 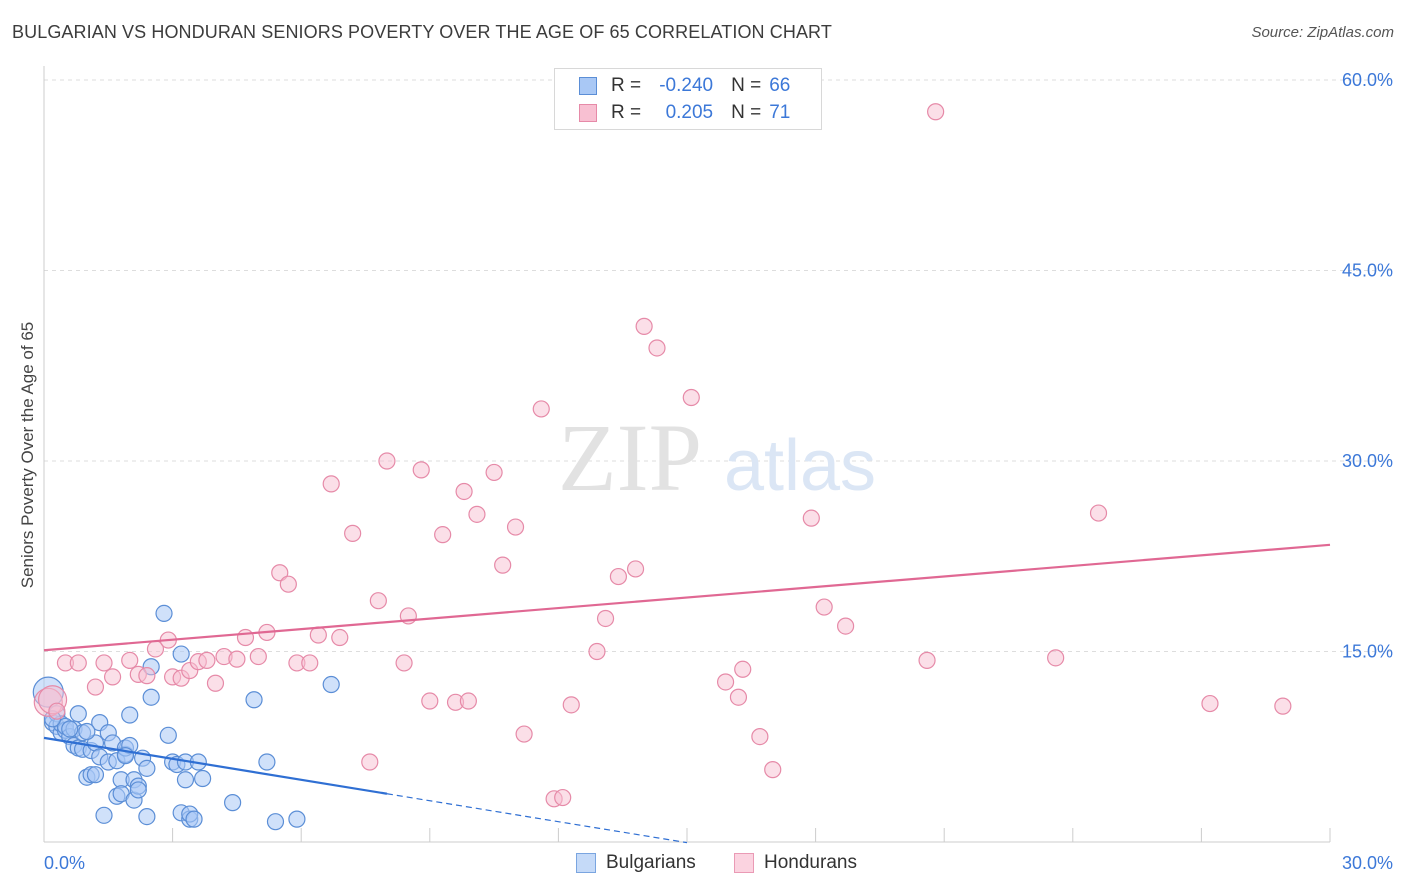 What do you see at coordinates (689, 112) in the screenshot?
I see `r-value: 0.205` at bounding box center [689, 112].